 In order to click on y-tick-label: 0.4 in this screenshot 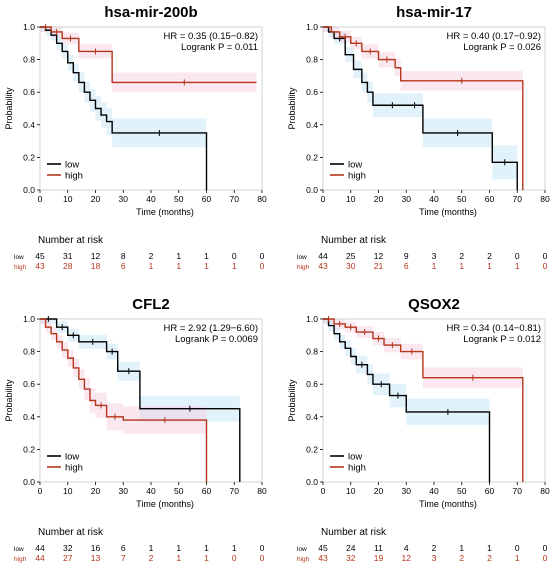, I will do `click(312, 417)`.